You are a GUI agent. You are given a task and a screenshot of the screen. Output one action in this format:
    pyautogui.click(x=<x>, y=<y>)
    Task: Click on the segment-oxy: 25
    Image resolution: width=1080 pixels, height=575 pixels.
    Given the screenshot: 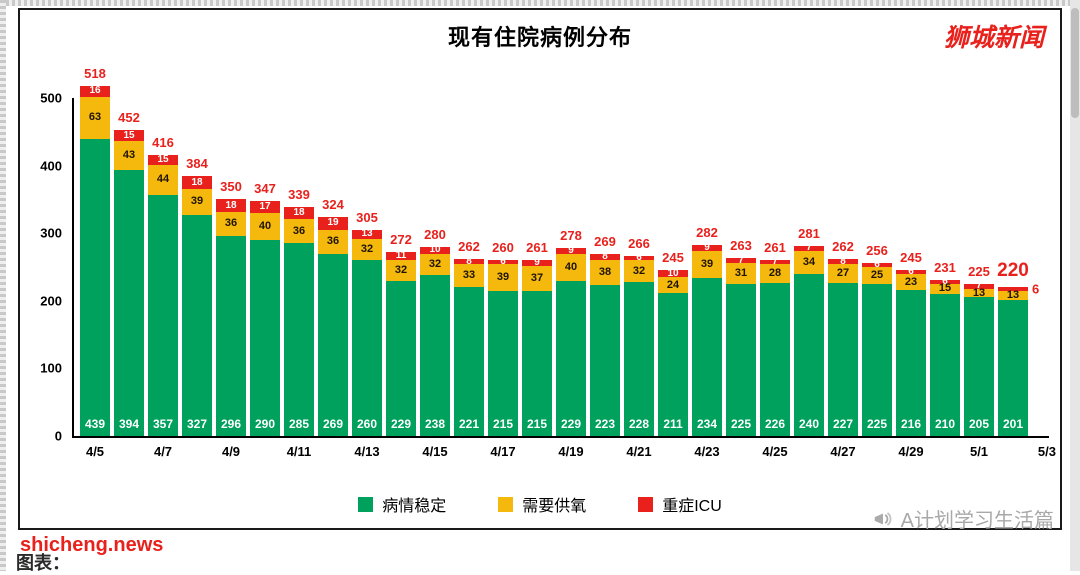 What is the action you would take?
    pyautogui.click(x=877, y=275)
    